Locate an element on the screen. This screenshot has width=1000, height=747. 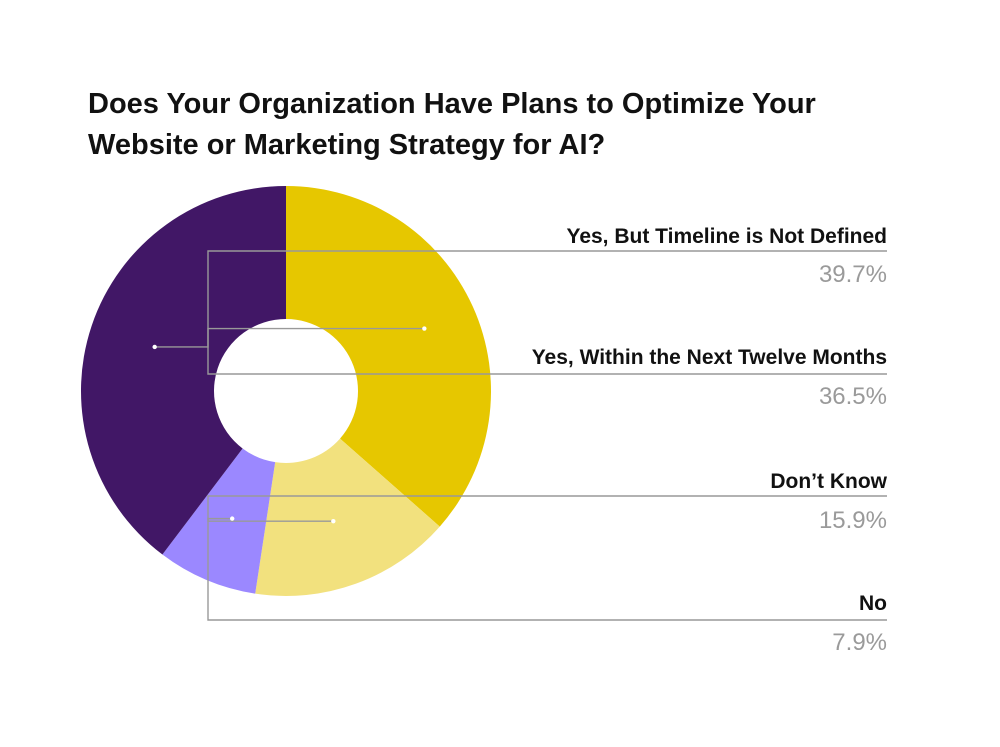
donut-slice-don-t-know is located at coordinates (347, 517).